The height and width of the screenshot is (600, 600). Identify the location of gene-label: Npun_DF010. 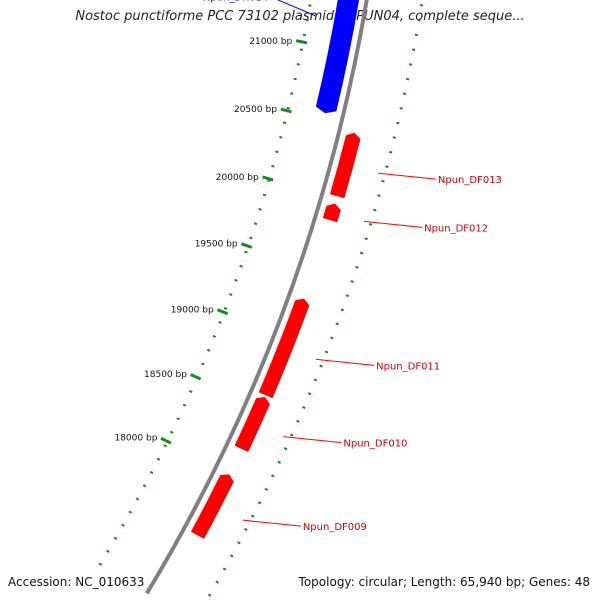
(375, 444).